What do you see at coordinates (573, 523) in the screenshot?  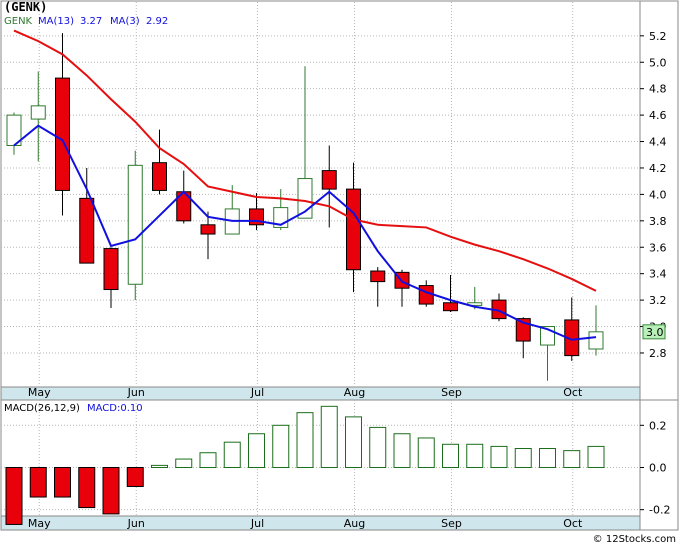 I see `macd-month-label: Oct` at bounding box center [573, 523].